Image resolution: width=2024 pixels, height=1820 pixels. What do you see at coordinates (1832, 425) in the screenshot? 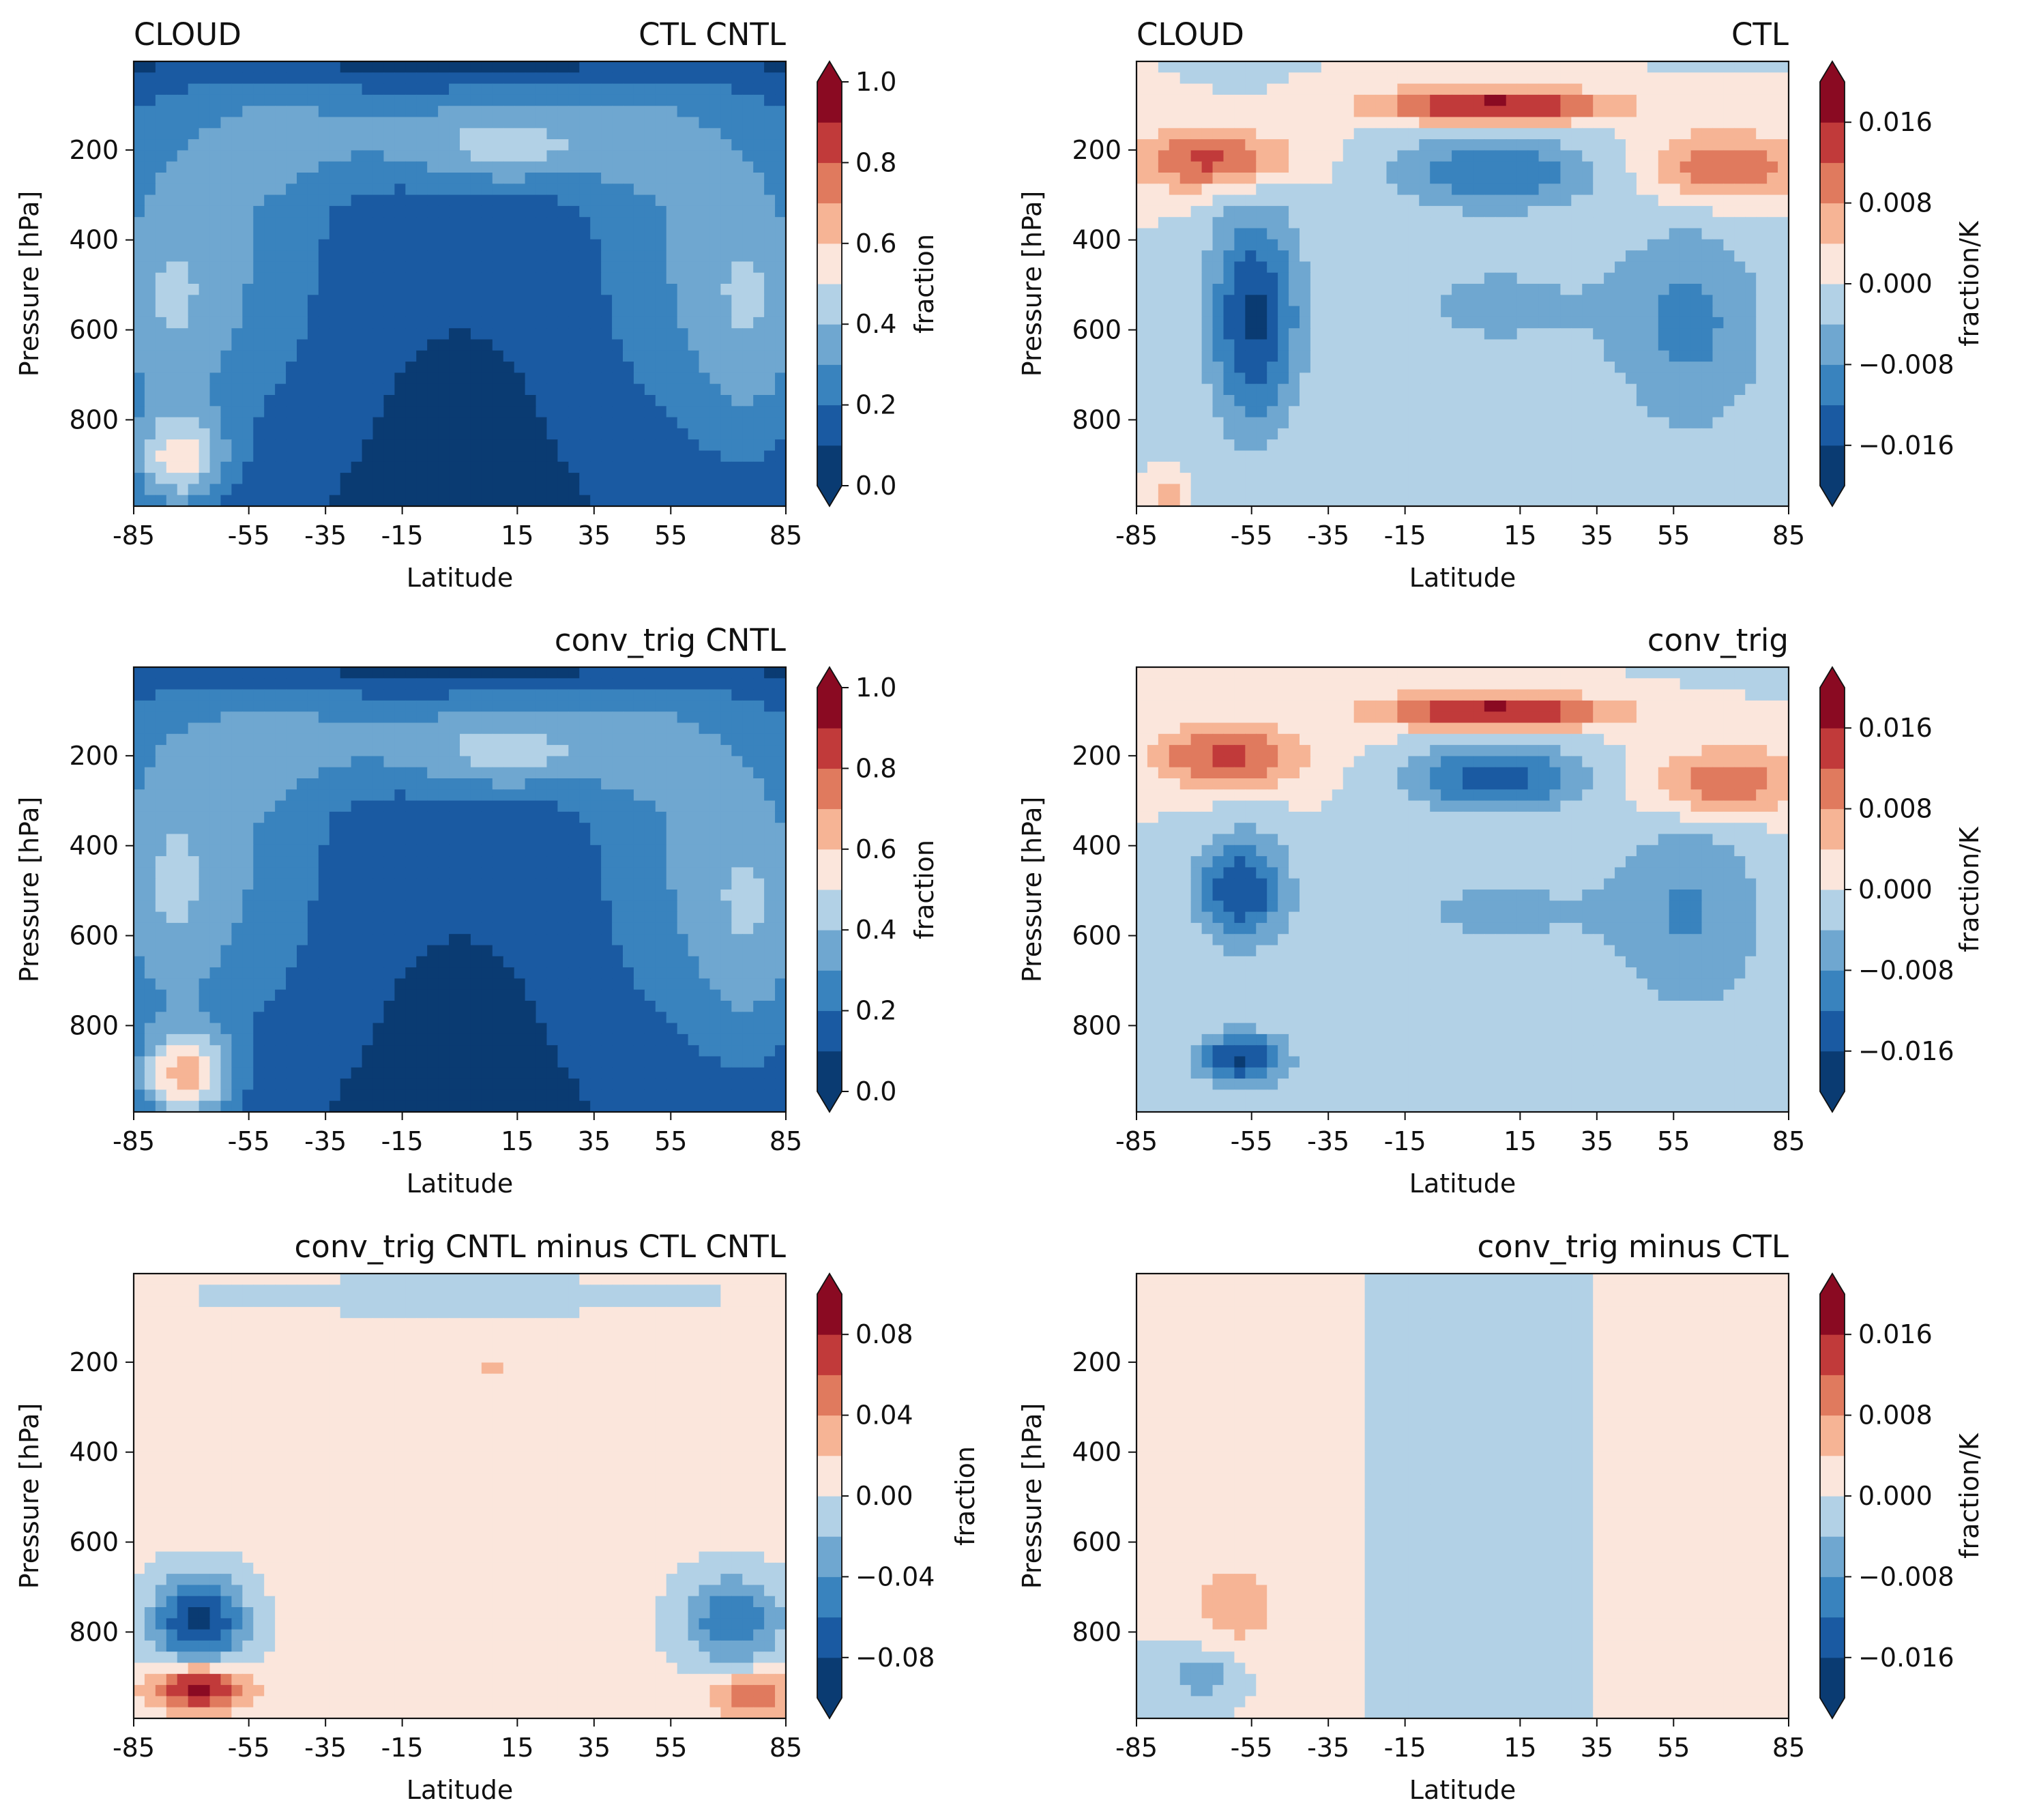
I see `colorbar-segment` at bounding box center [1832, 425].